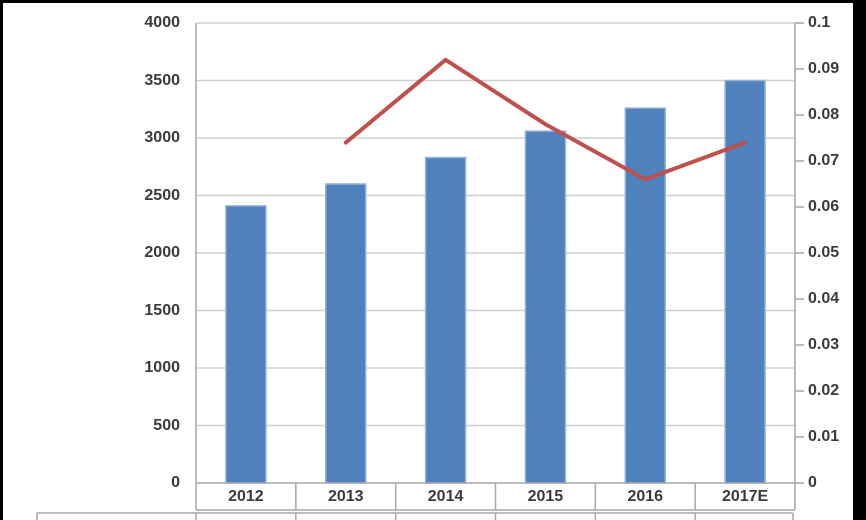  What do you see at coordinates (745, 496) in the screenshot?
I see `x-axis-label-2017E: 2017E` at bounding box center [745, 496].